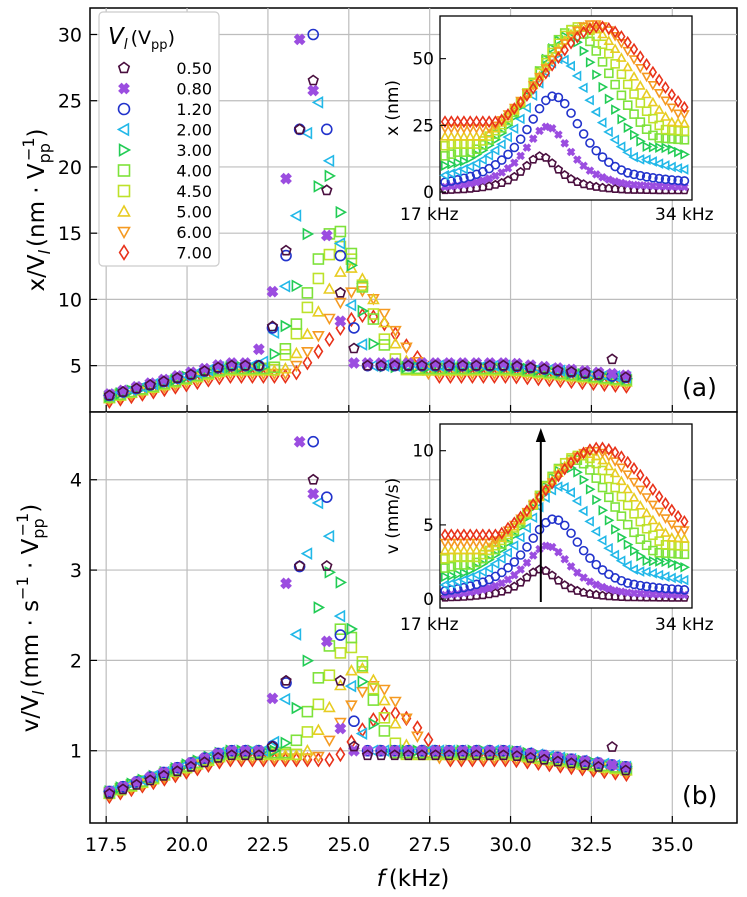  I want to click on point-1.20-21, so click(394, 750).